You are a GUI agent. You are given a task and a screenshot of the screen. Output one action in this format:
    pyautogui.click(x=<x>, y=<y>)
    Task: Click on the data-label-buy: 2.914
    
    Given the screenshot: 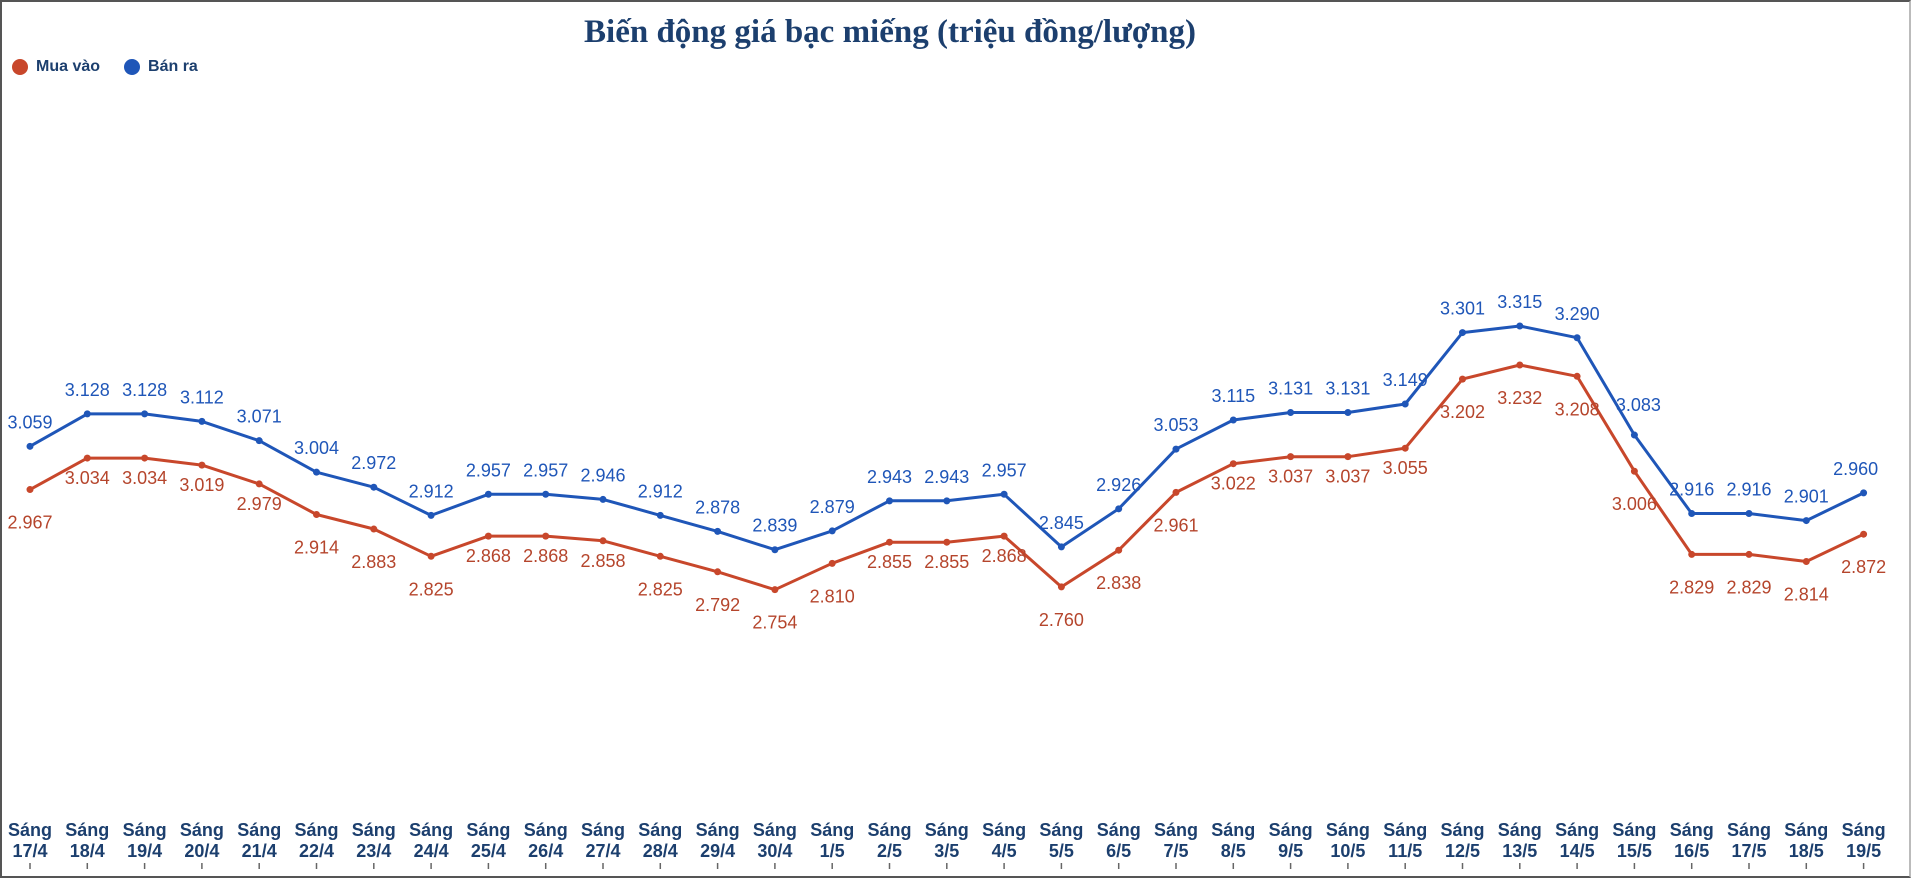 What is the action you would take?
    pyautogui.click(x=316, y=547)
    